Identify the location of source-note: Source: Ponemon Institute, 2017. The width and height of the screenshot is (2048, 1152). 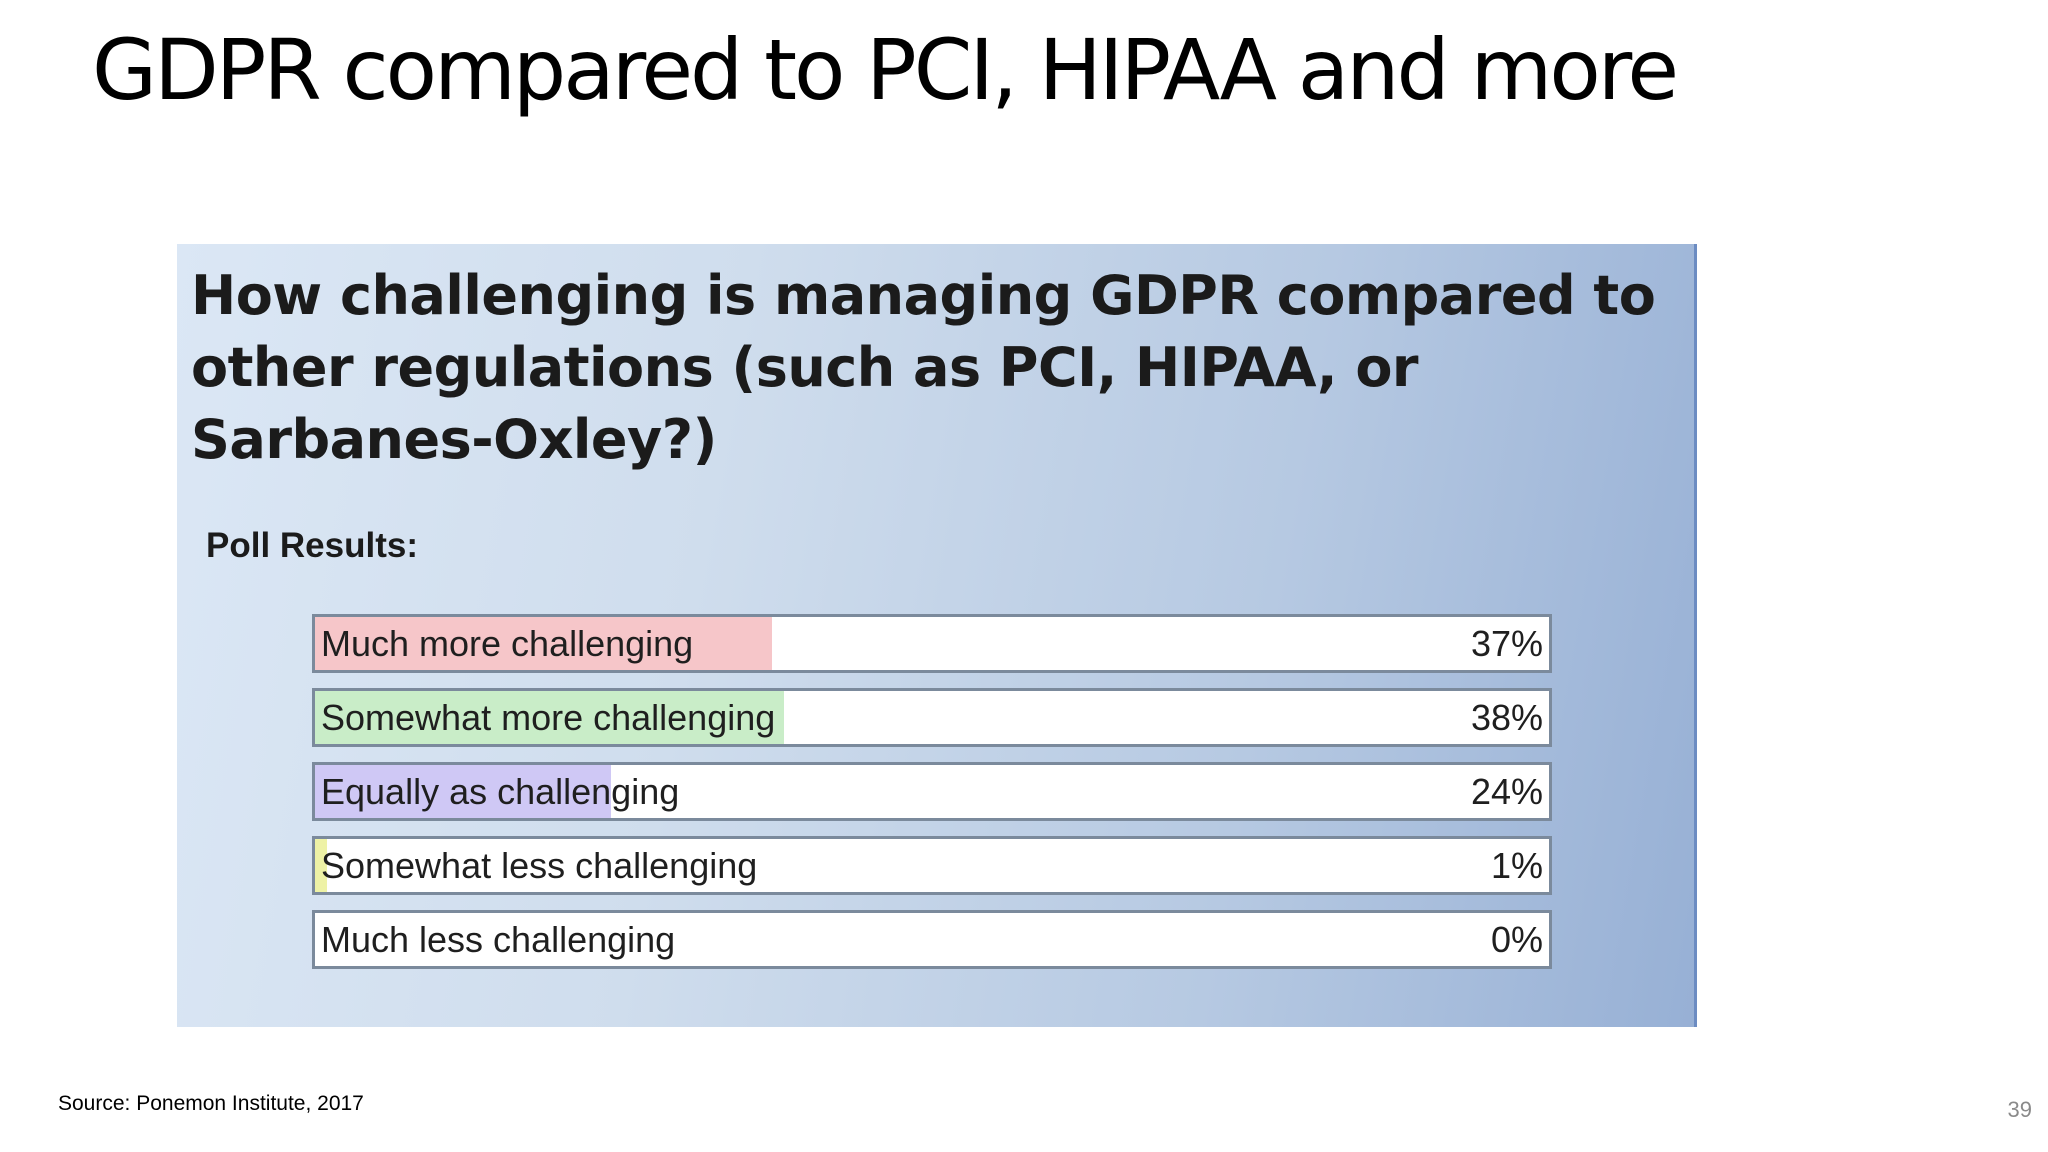
(211, 1103).